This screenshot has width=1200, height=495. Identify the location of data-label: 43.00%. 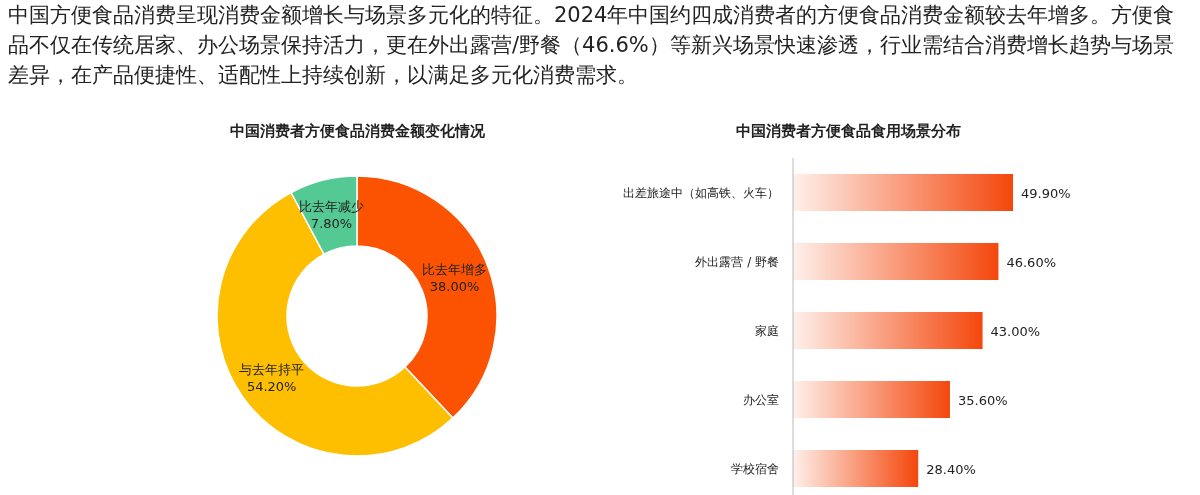
(1015, 331).